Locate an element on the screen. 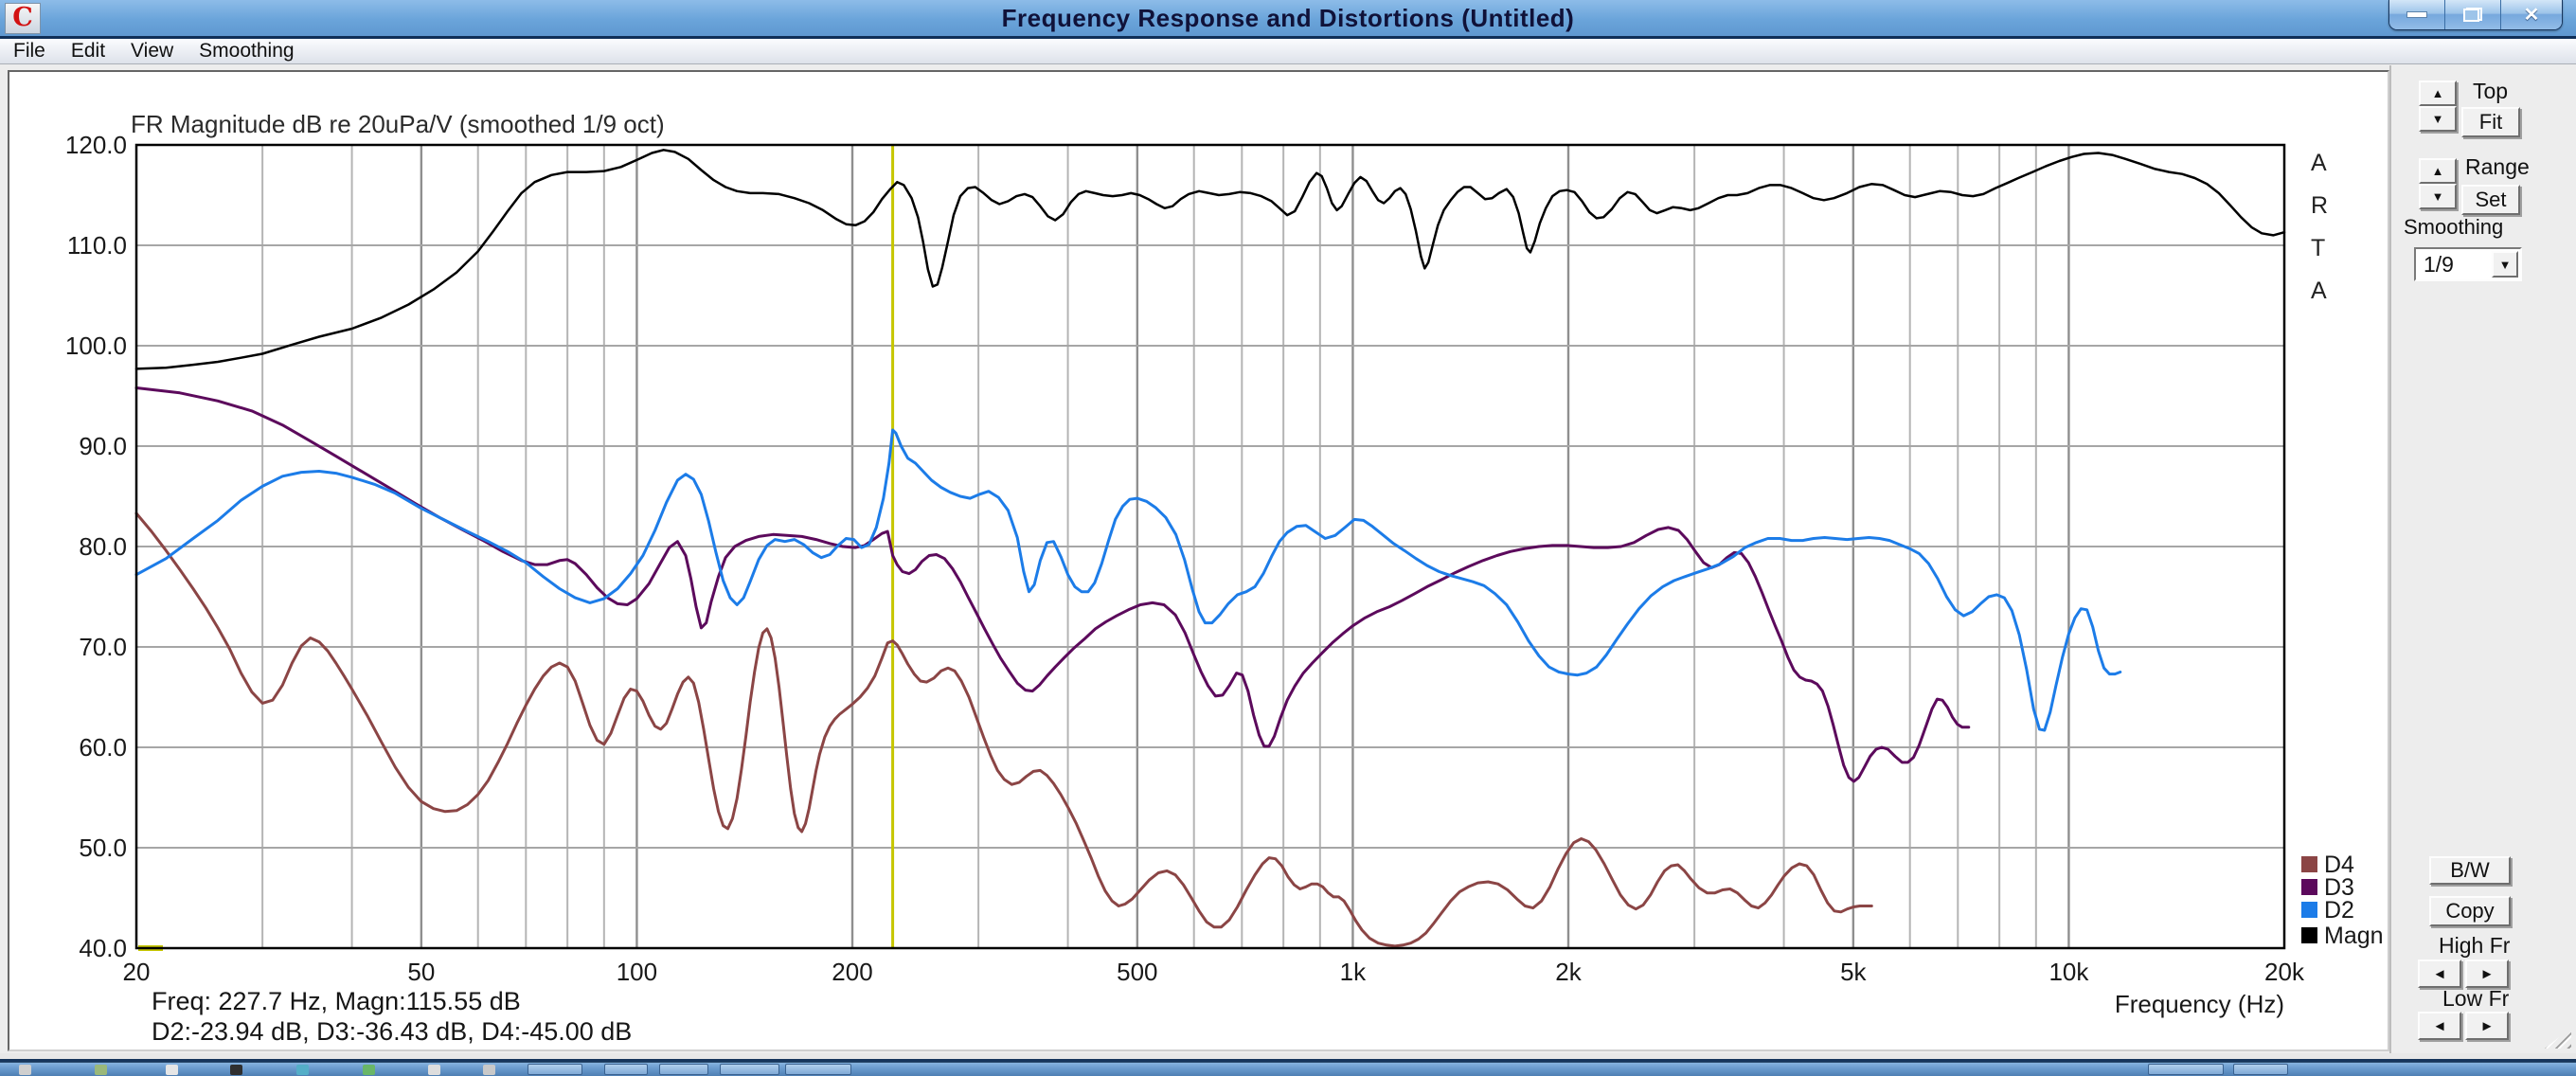 Image resolution: width=2576 pixels, height=1076 pixels. legend-swatch-d4 is located at coordinates (2309, 864).